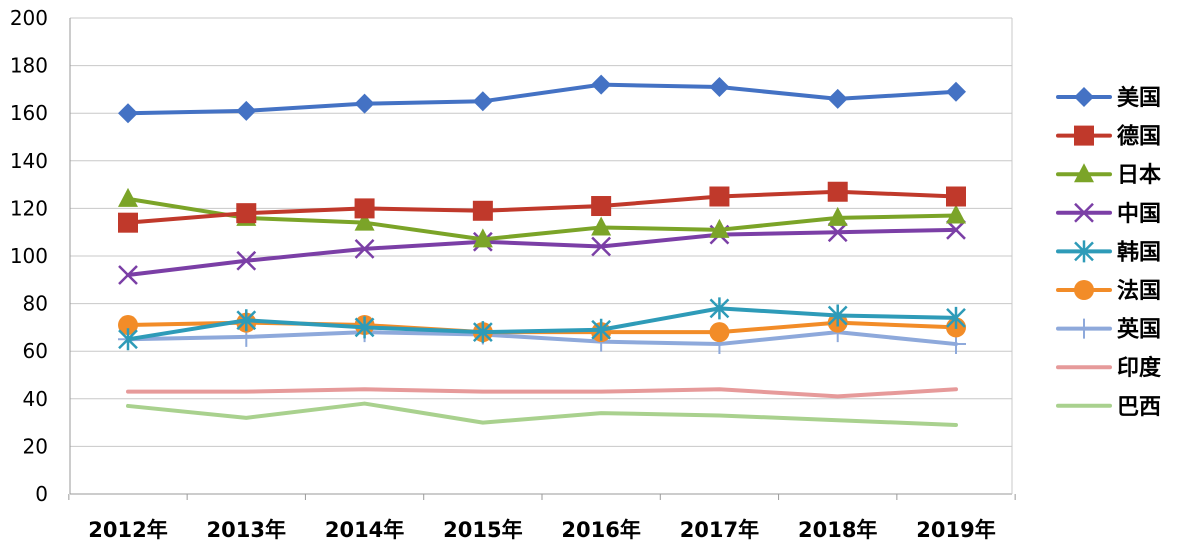  What do you see at coordinates (41, 494) in the screenshot?
I see `y-tick-label: 0` at bounding box center [41, 494].